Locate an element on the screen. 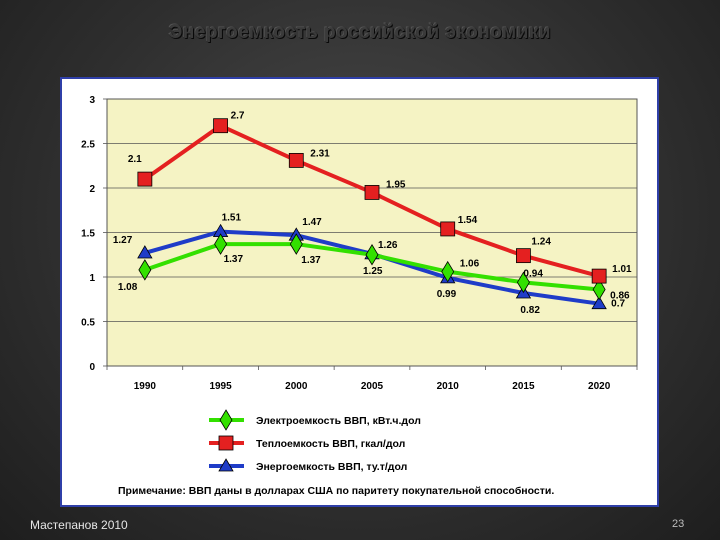 The width and height of the screenshot is (720, 540). data-label: 0.86 is located at coordinates (620, 295).